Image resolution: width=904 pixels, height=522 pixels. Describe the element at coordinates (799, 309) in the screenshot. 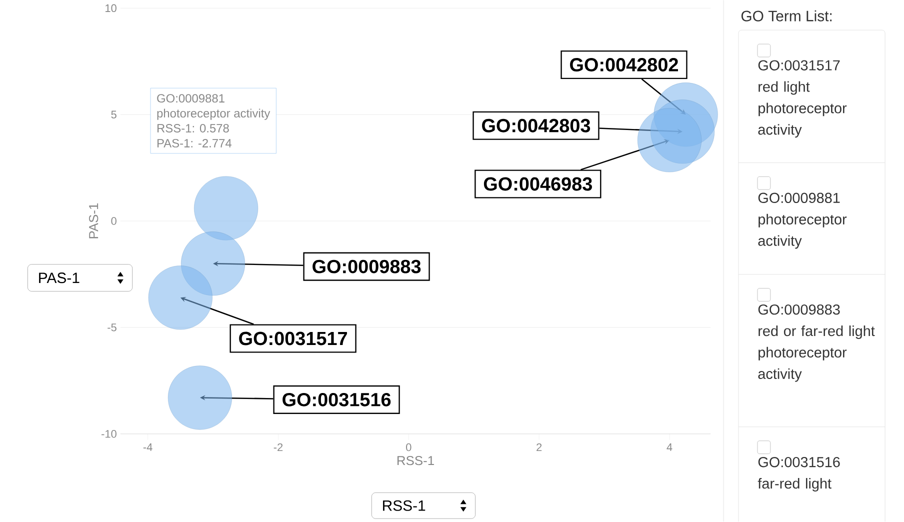

I see `text: GO:0009883` at that location.